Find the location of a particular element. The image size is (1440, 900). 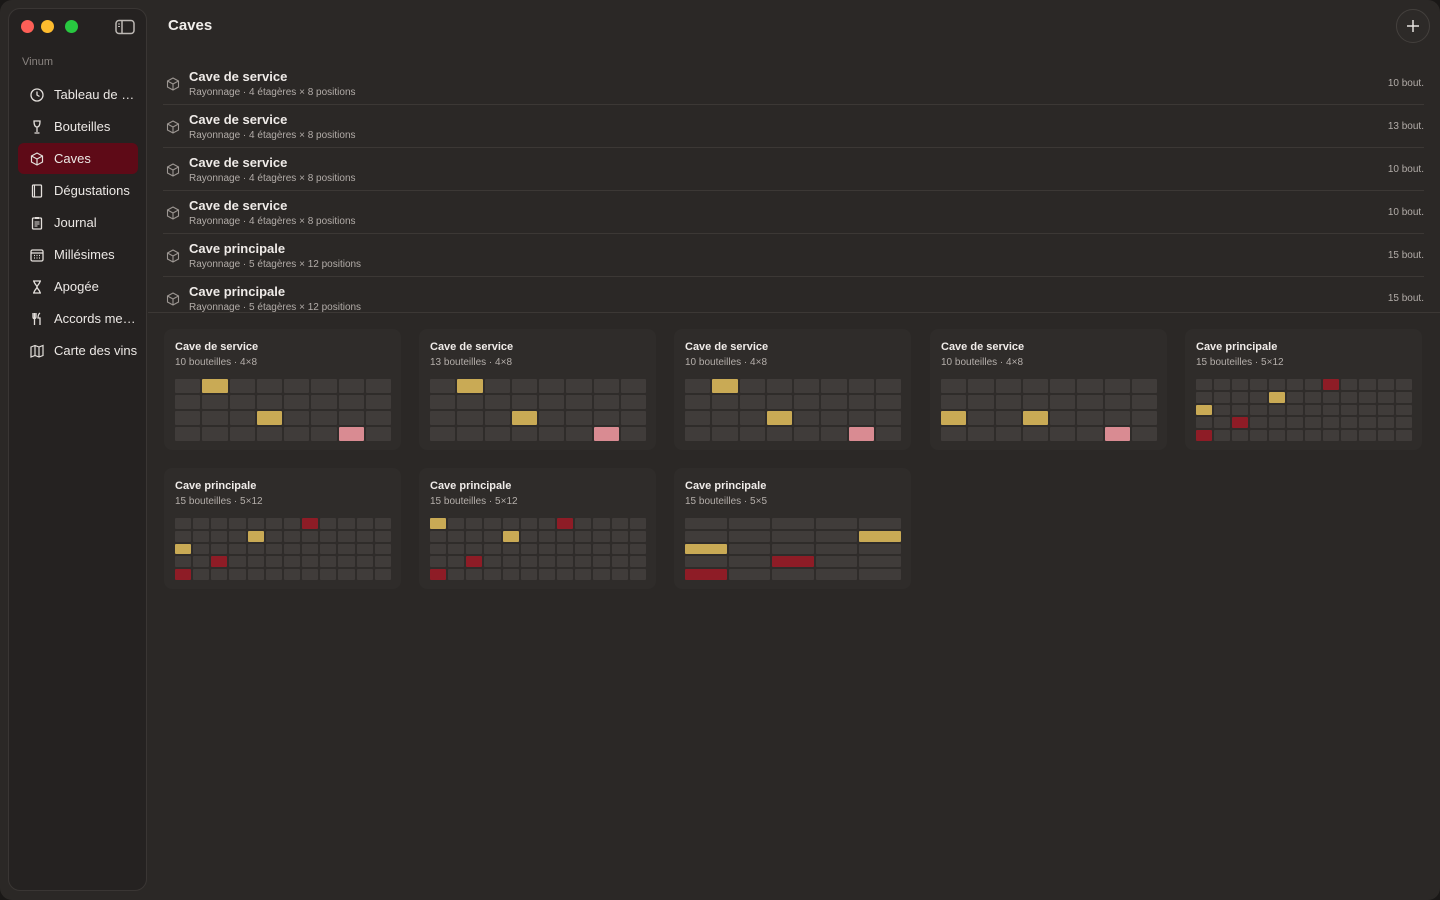

close-window-button is located at coordinates (27, 26).